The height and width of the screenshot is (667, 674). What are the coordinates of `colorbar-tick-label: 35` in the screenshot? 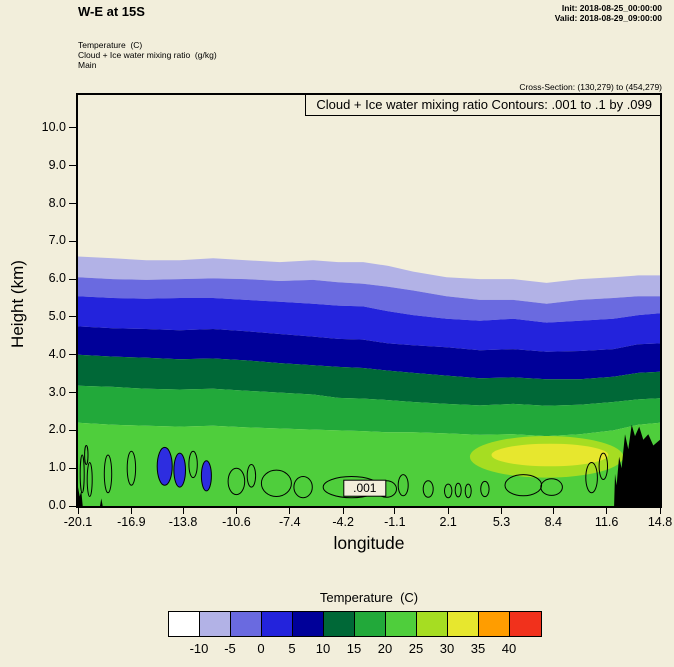 It's located at (478, 648).